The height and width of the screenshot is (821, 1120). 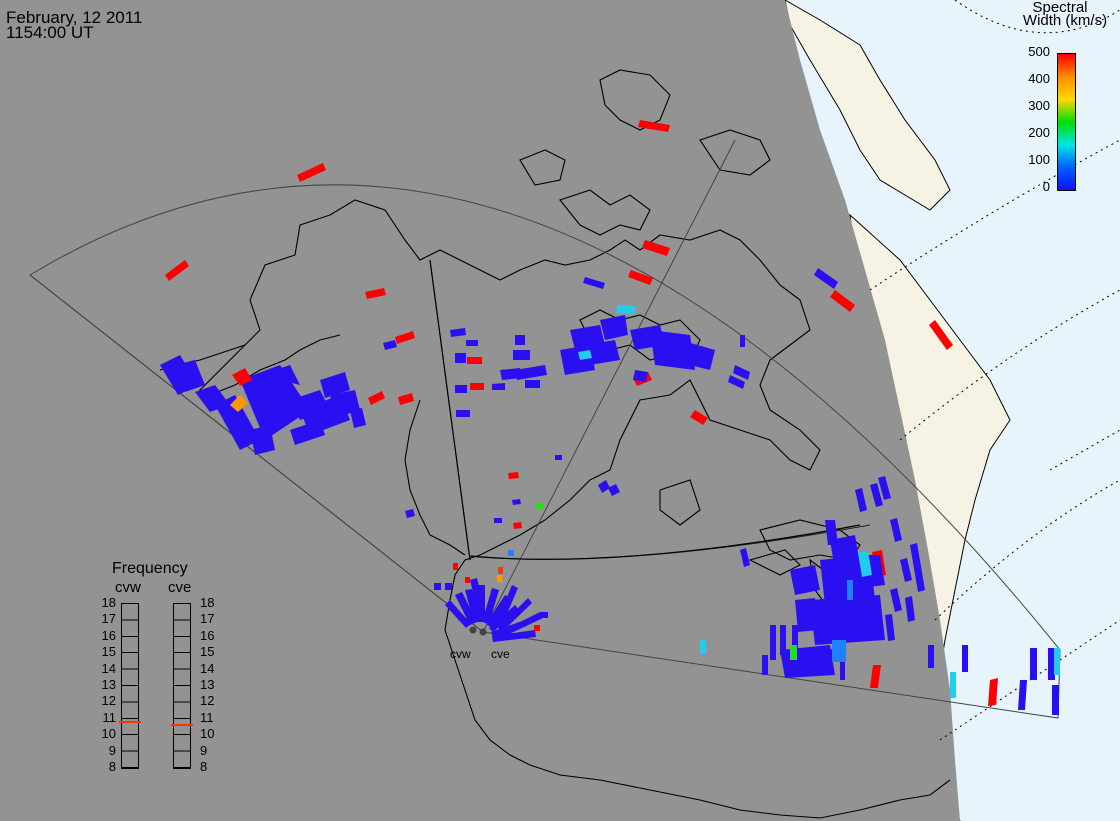 What do you see at coordinates (180, 587) in the screenshot?
I see `frequency-radar-right: cve` at bounding box center [180, 587].